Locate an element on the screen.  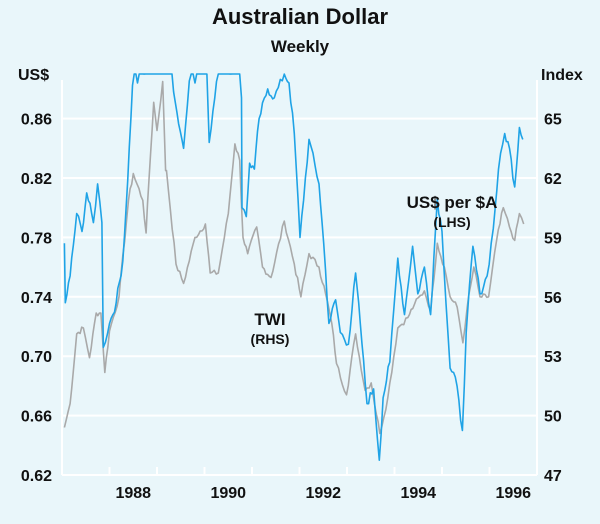
x-tick-label: 1990 is located at coordinates (228, 493).